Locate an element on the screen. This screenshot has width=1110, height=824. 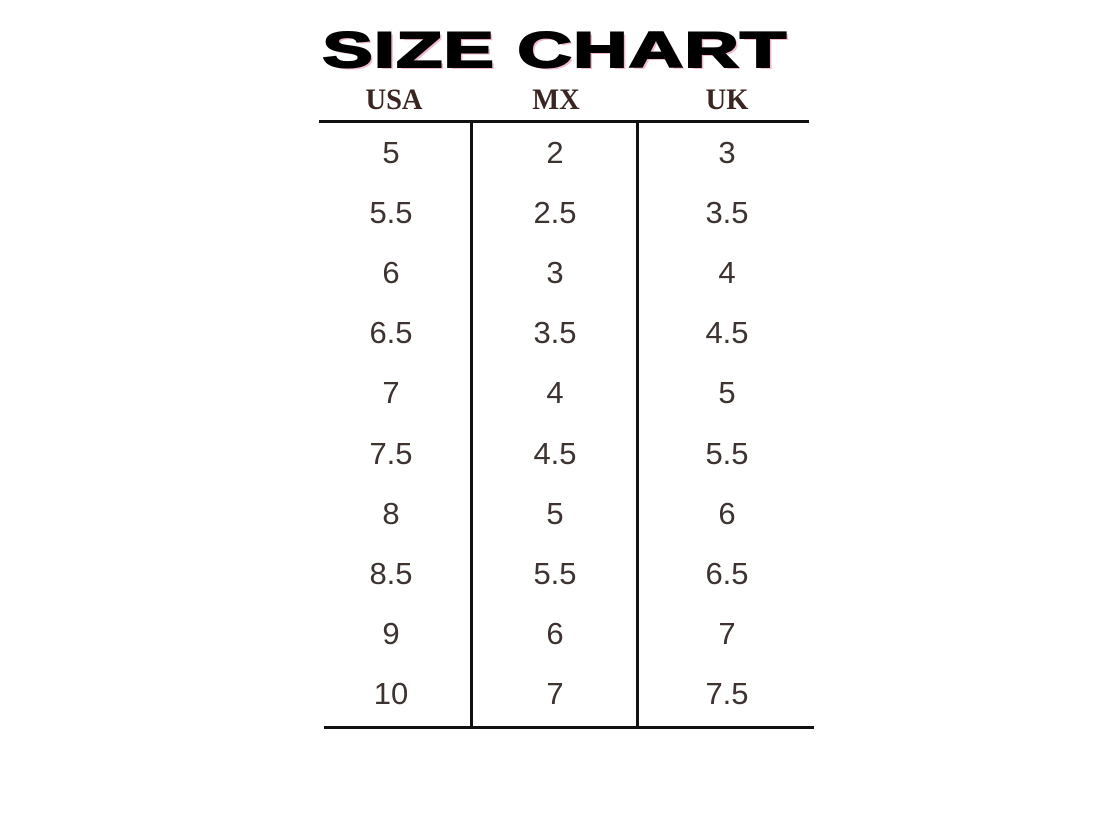
cell-mx: 7 is located at coordinates (555, 693).